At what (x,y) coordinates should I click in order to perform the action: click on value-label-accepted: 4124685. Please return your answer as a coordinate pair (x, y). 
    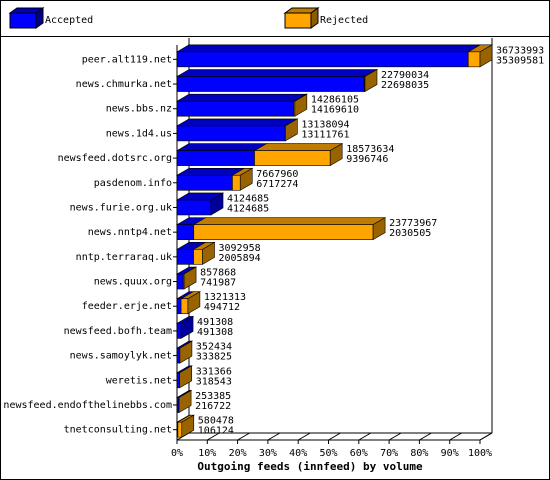
    Looking at the image, I should click on (248, 208).